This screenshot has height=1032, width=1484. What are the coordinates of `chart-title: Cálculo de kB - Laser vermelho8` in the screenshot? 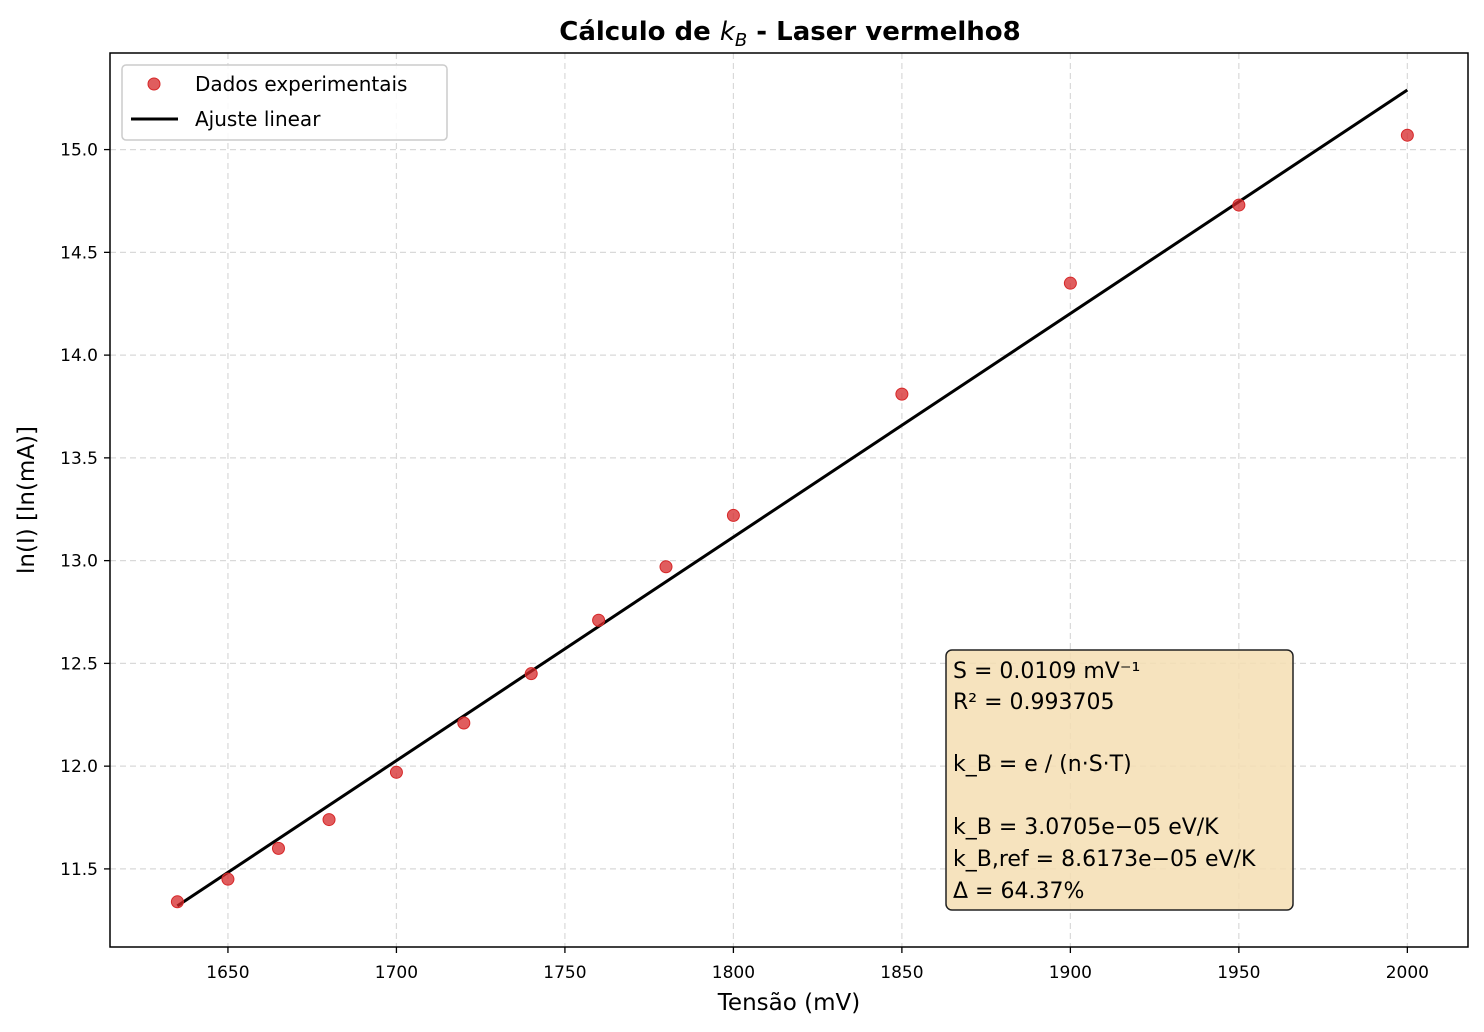 It's located at (790, 34).